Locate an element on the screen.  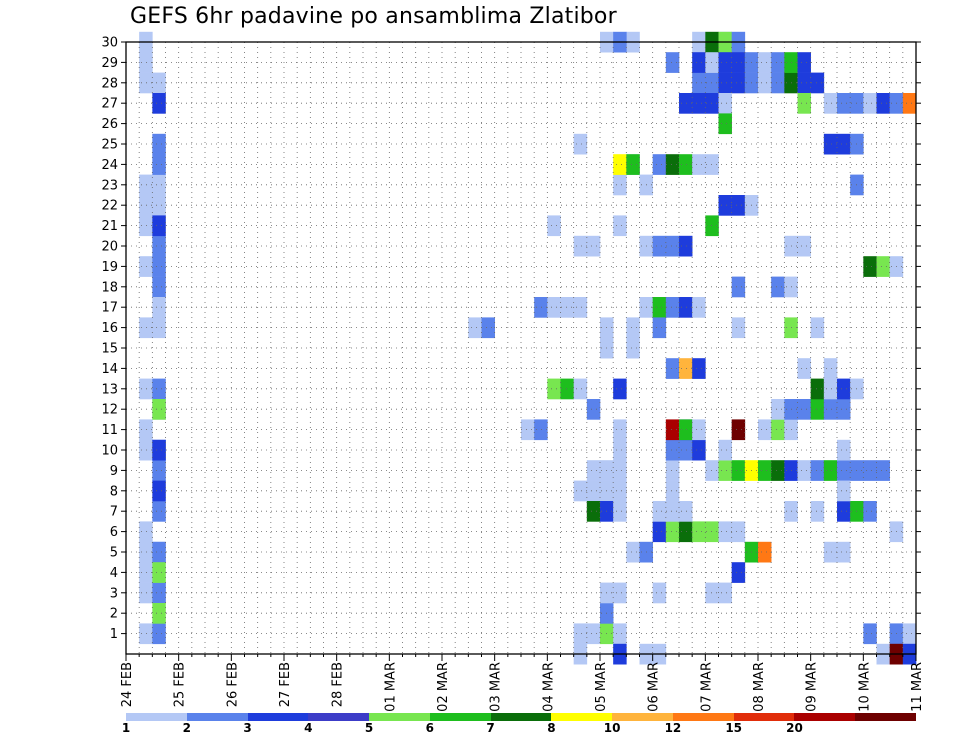
colorbar-label: 20 is located at coordinates (794, 728).